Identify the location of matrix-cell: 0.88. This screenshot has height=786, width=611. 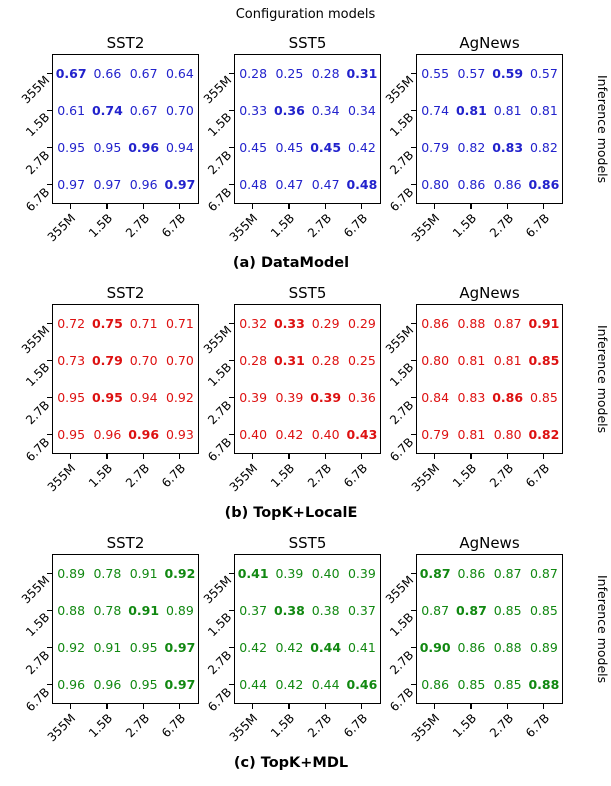
(471, 323).